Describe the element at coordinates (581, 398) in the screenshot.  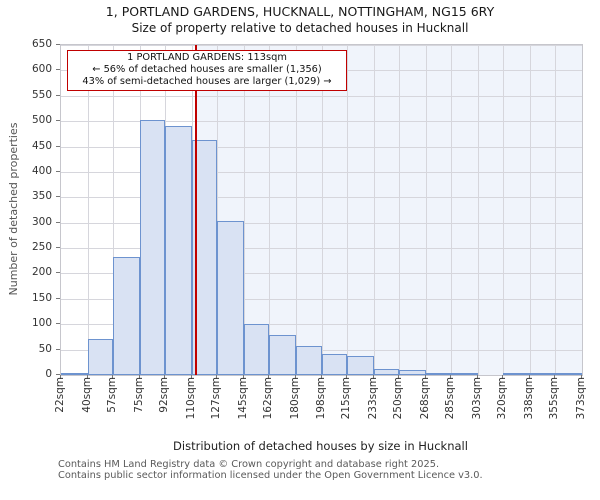
I see `x-tick-label: 373sqm` at that location.